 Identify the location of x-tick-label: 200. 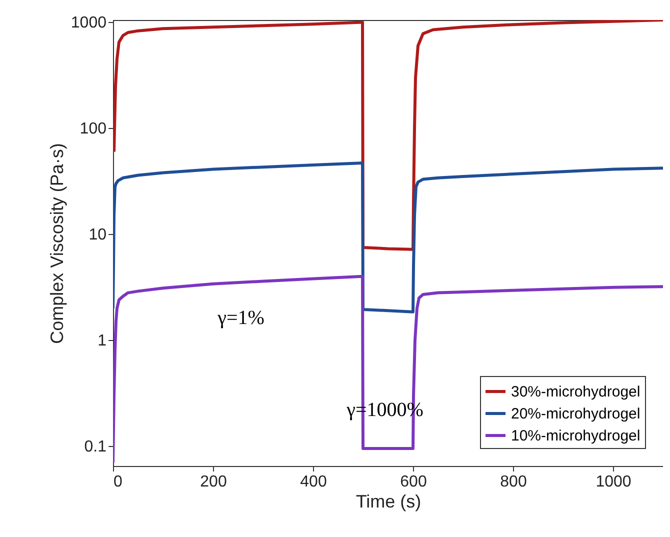
(213, 482).